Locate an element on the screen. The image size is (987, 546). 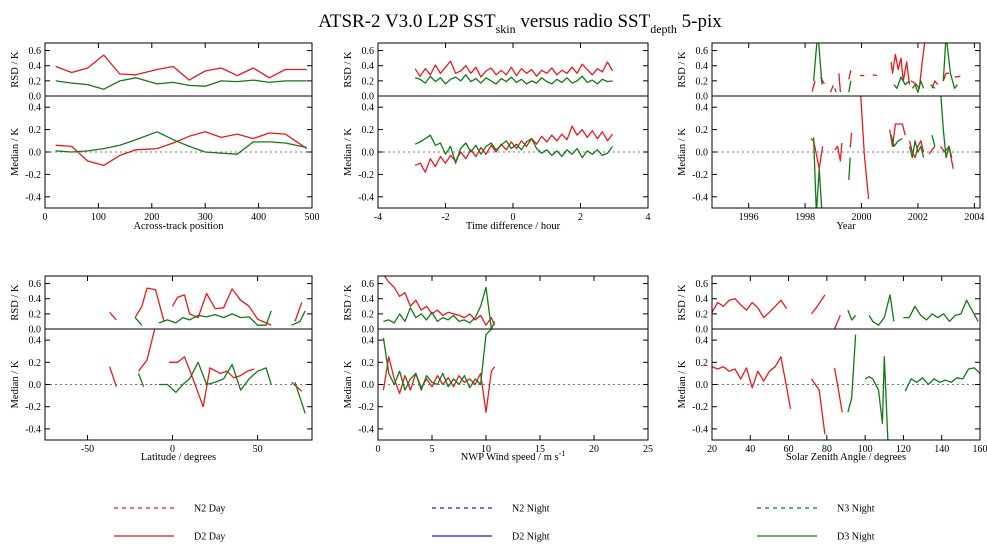
legend-item: N2 Night is located at coordinates (491, 509).